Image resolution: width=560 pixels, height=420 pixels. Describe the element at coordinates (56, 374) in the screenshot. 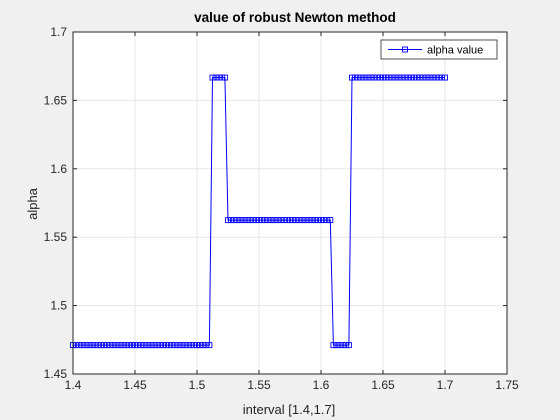

I see `y-tick-label: 1.45` at that location.